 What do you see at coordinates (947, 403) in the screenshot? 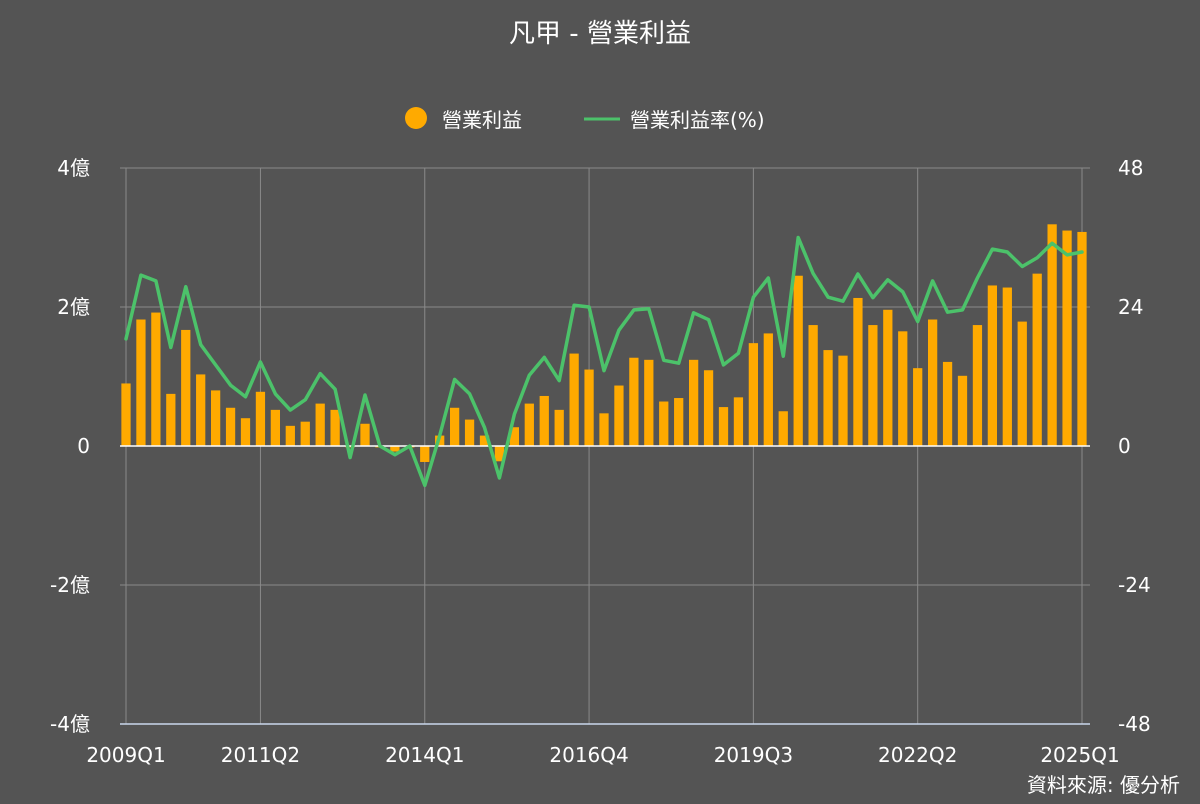
I see `bar-2022Q4` at bounding box center [947, 403].